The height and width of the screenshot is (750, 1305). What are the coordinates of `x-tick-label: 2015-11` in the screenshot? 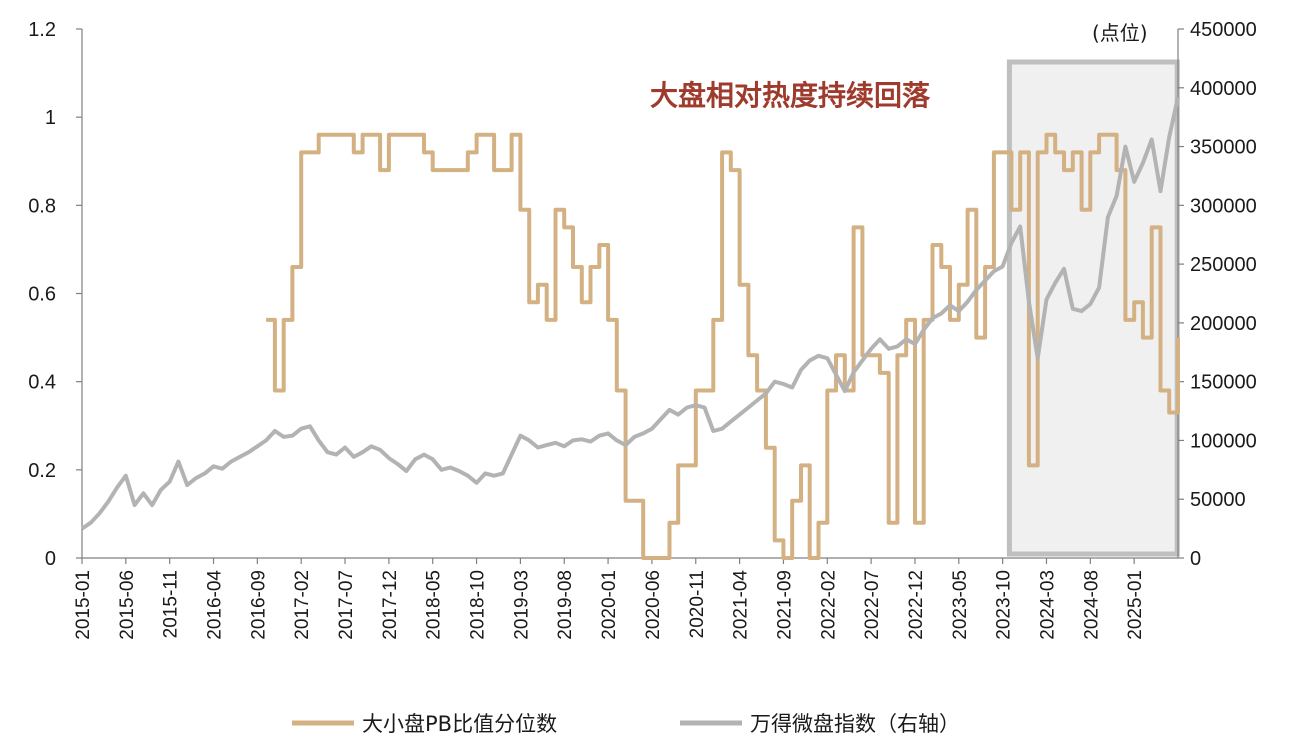 It's located at (171, 604).